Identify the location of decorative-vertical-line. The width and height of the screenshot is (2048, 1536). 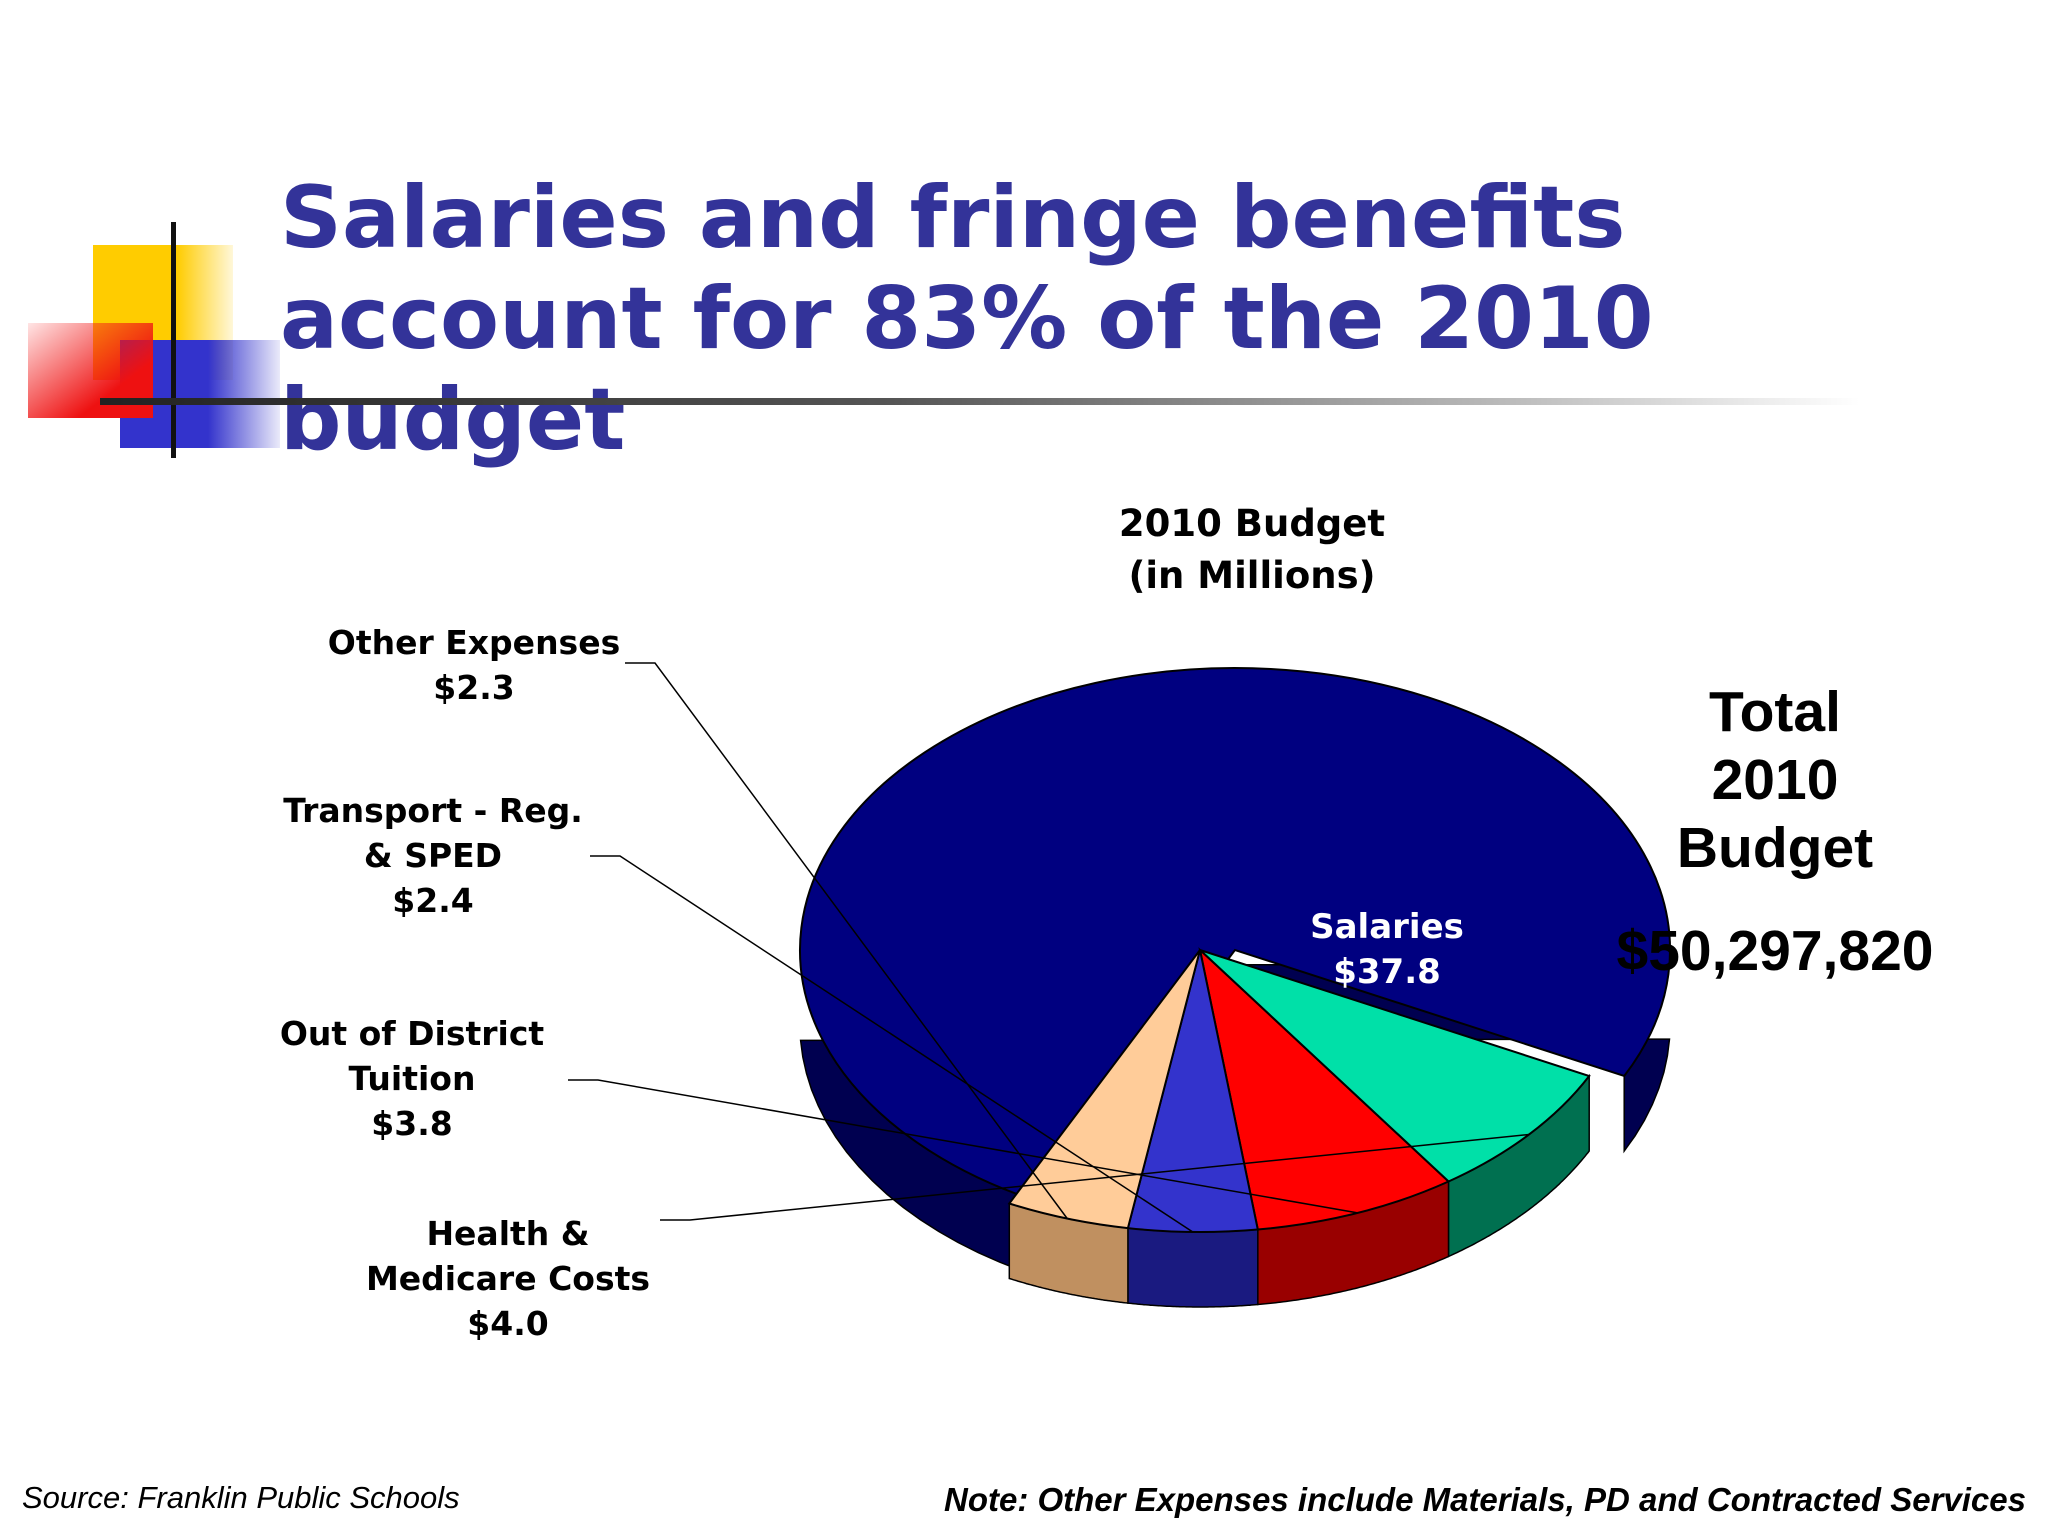
(173, 340).